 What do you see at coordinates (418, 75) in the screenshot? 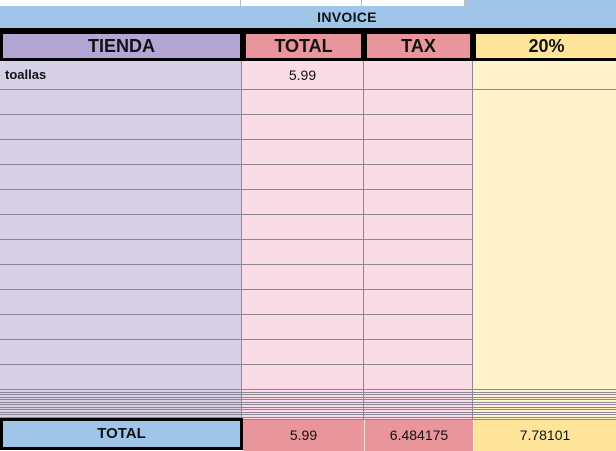
I see `cell-tax-row1` at bounding box center [418, 75].